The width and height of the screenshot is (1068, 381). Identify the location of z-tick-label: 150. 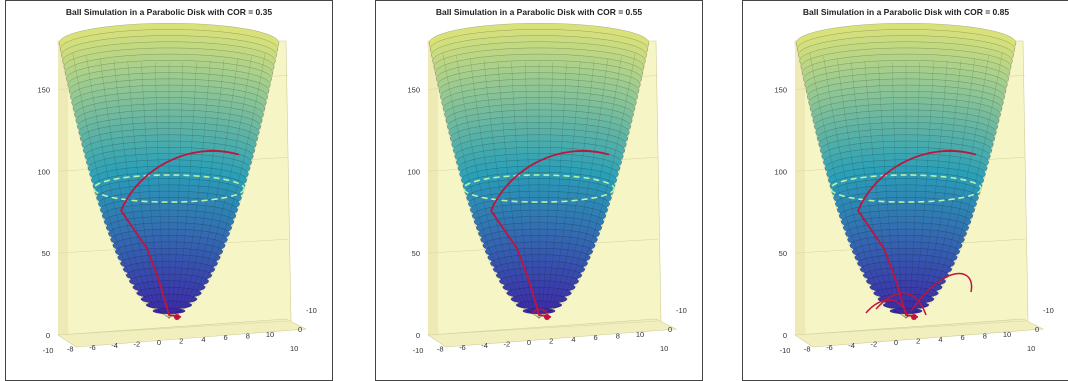
(43, 89).